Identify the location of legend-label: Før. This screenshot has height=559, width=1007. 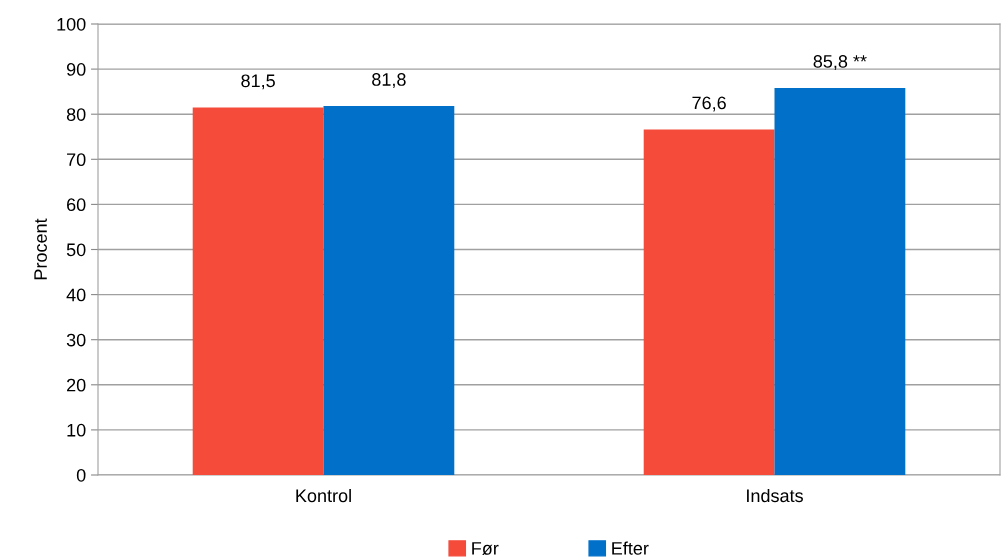
(485, 548).